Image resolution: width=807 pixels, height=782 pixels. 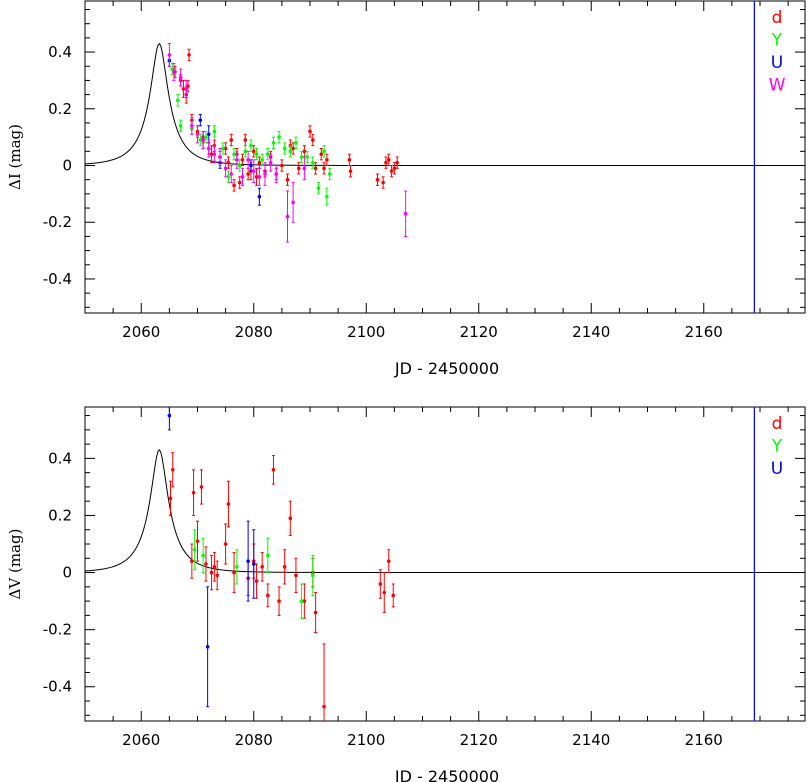 I want to click on y-tick-label: -0.4, so click(x=57, y=279).